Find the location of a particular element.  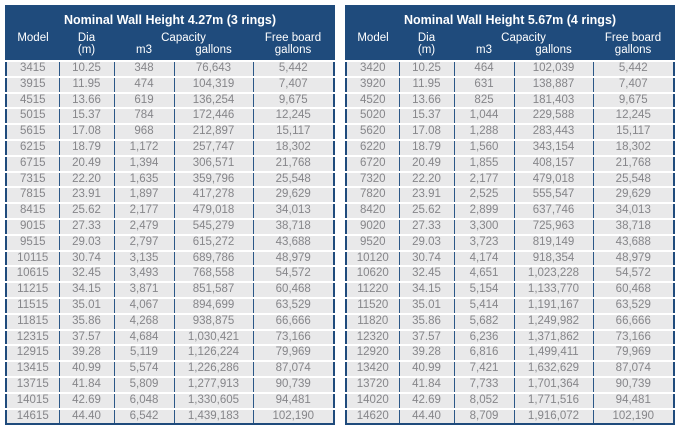

table-row: 7815 23.91 1,897 417,278 29,629 is located at coordinates (170, 195).